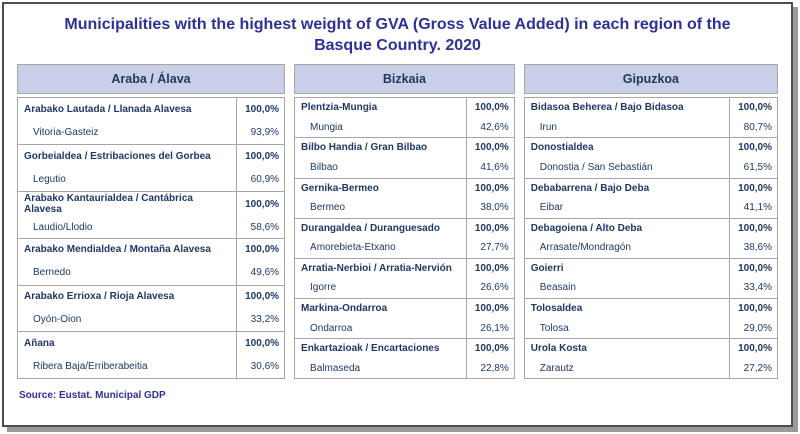 The width and height of the screenshot is (800, 434). Describe the element at coordinates (404, 368) in the screenshot. I see `municipality-line: Balmaseda 22,8%` at that location.